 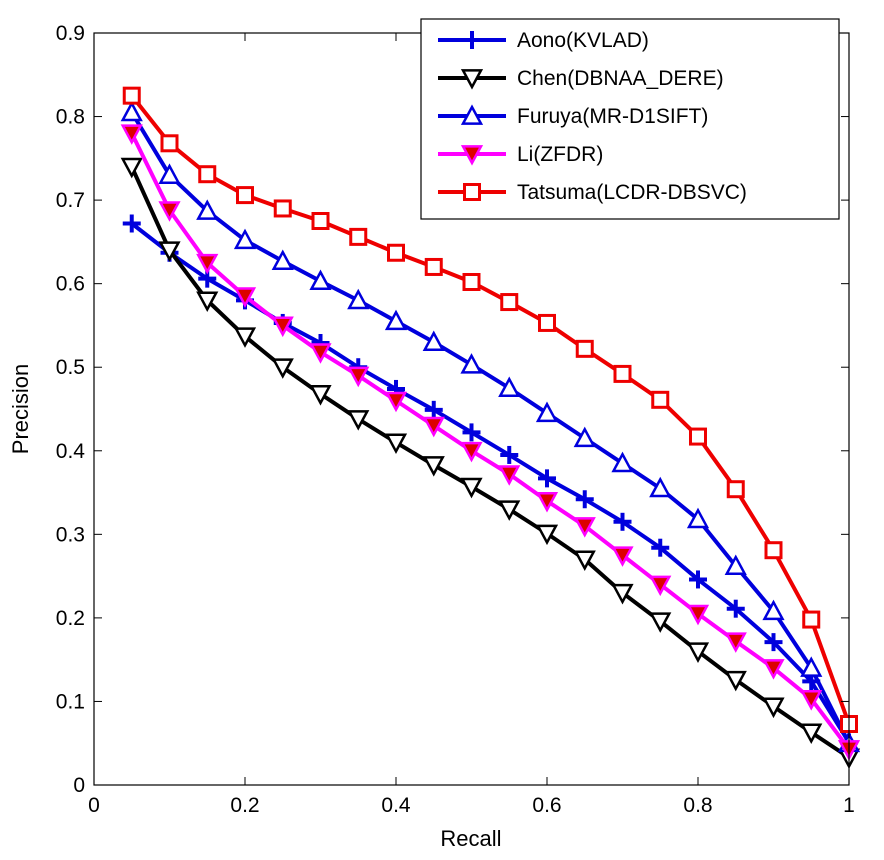 I want to click on legend-item: Tatsuma(LCDR-DBSVC), so click(x=592, y=192).